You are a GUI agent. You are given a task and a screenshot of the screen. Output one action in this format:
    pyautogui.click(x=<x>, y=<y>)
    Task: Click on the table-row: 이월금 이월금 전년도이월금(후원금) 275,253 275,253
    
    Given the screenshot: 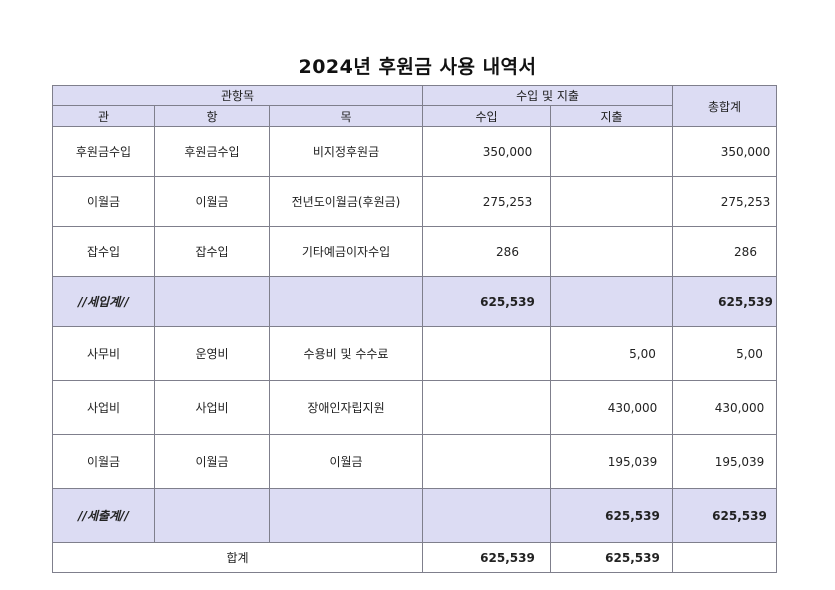 What is the action you would take?
    pyautogui.click(x=414, y=201)
    